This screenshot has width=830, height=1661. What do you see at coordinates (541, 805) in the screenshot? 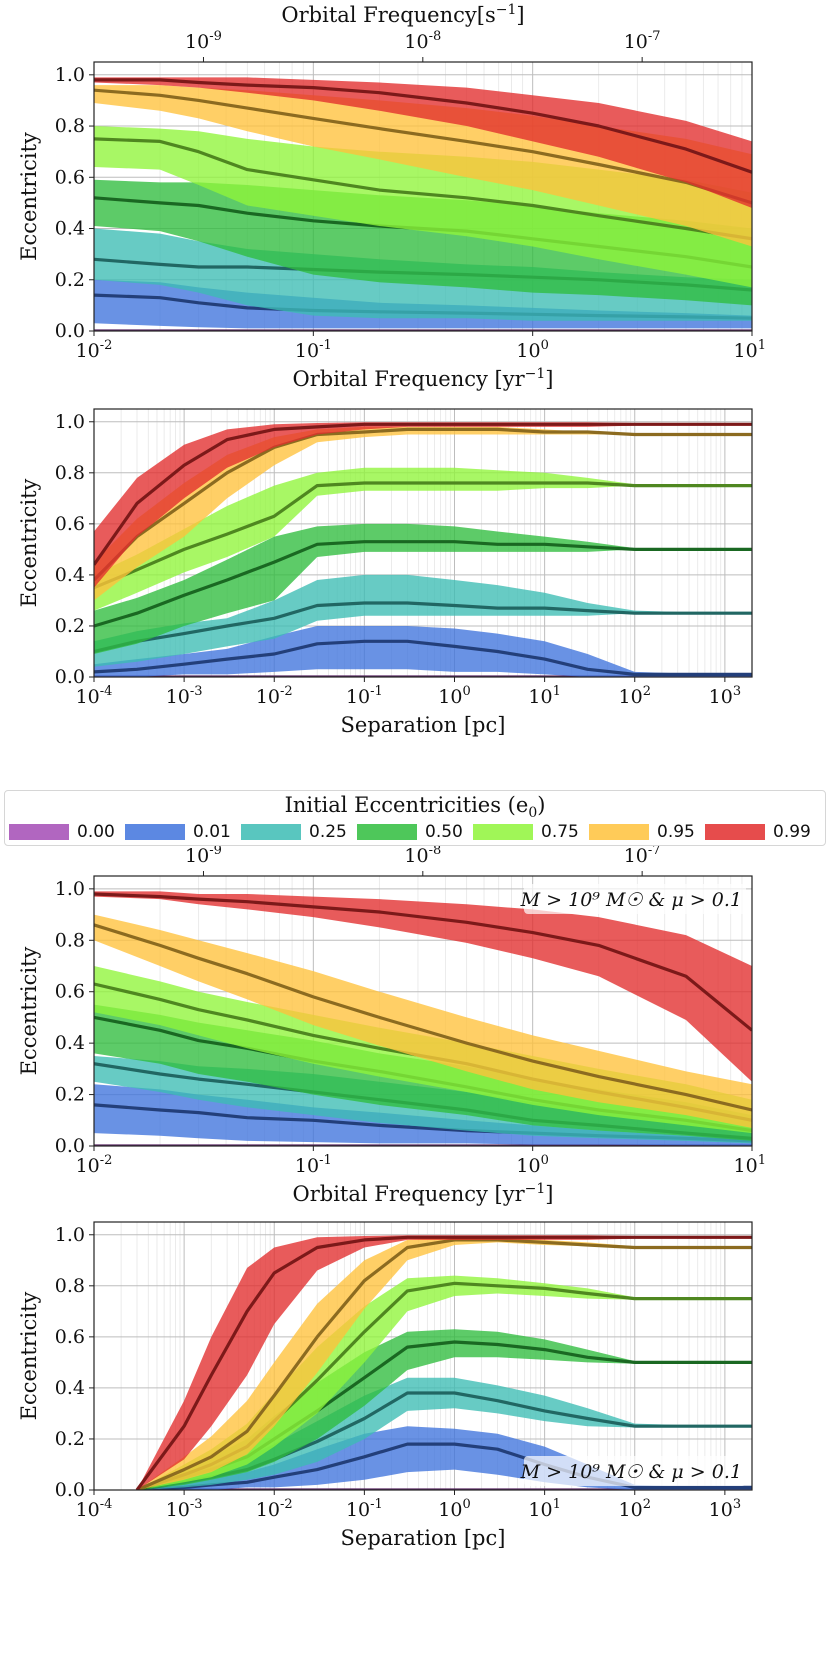
I see `legend-title-close: )` at bounding box center [541, 805].